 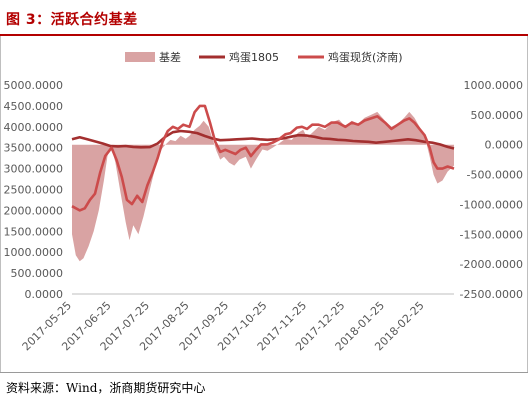 What do you see at coordinates (491, 294) in the screenshot?
I see `y-right-tick-label: -2500.0000` at bounding box center [491, 294].